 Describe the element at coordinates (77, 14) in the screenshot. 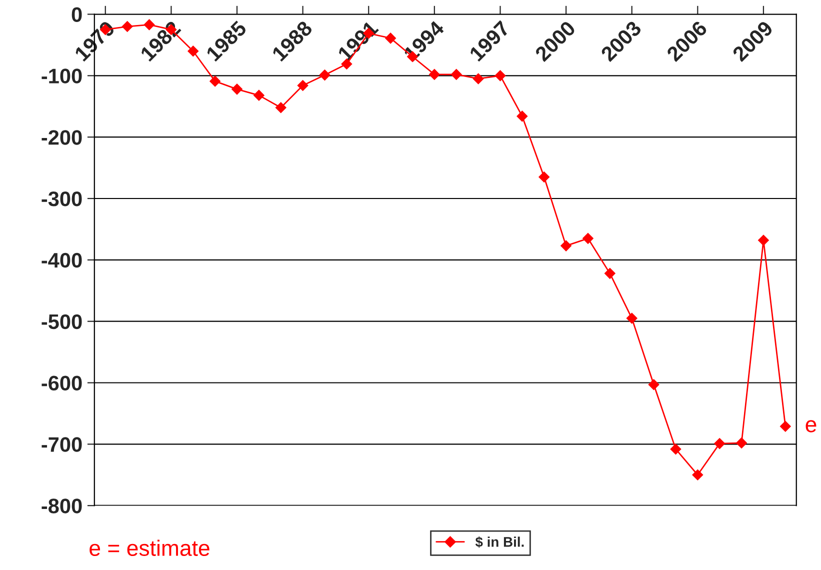

I see `y-tick-label: 0` at that location.